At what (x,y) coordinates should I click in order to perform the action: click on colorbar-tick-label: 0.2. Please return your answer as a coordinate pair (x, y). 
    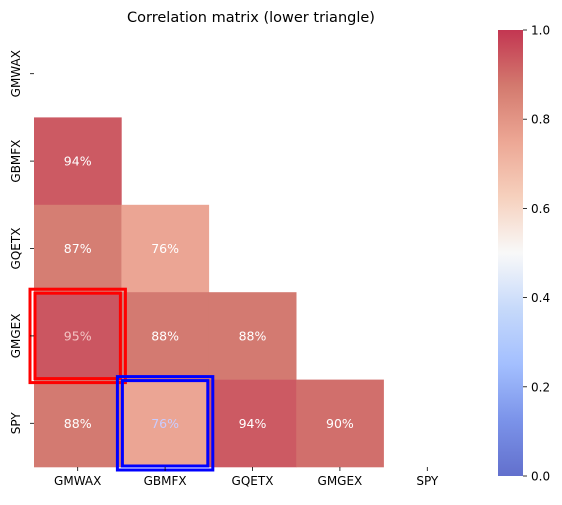
    Looking at the image, I should click on (540, 387).